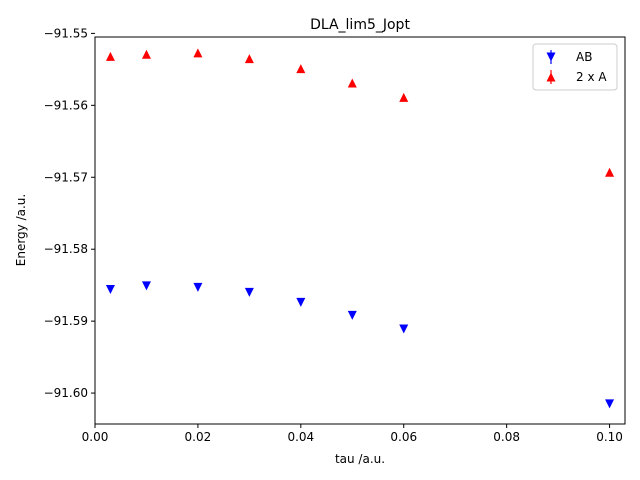 The width and height of the screenshot is (640, 480). Describe the element at coordinates (66, 321) in the screenshot. I see `y-tick-label: −91.59` at that location.